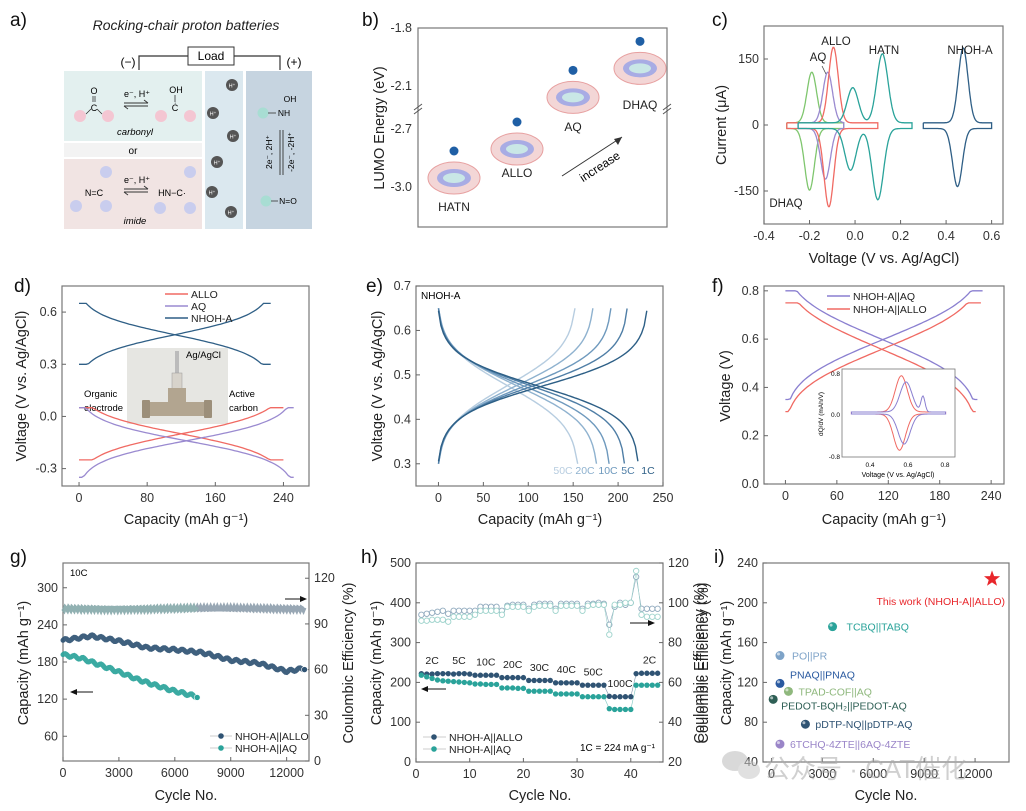 Image resolution: width=1026 pixels, height=811 pixels. I want to click on panel-d-frame, so click(185, 386).